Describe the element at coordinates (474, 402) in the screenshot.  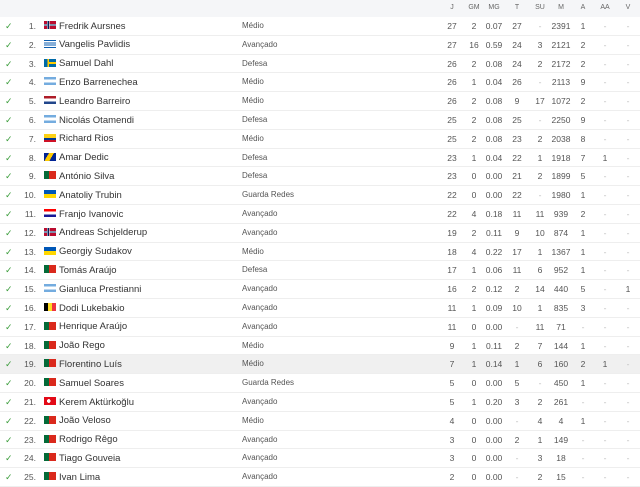
I see `stat-gm: 1` at that location.